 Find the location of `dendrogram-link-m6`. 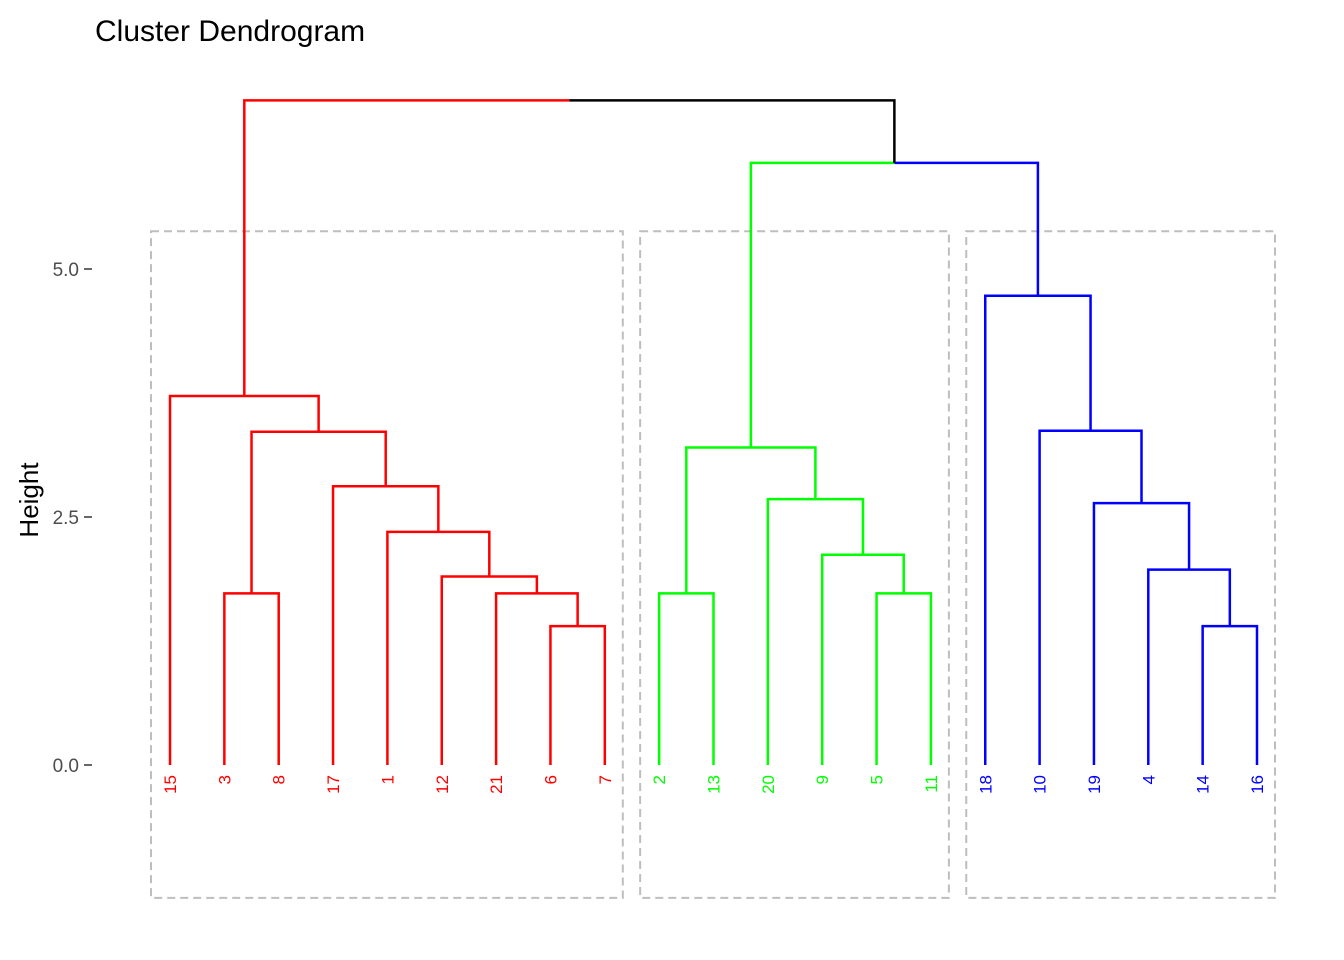

dendrogram-link-m6 is located at coordinates (251, 678).